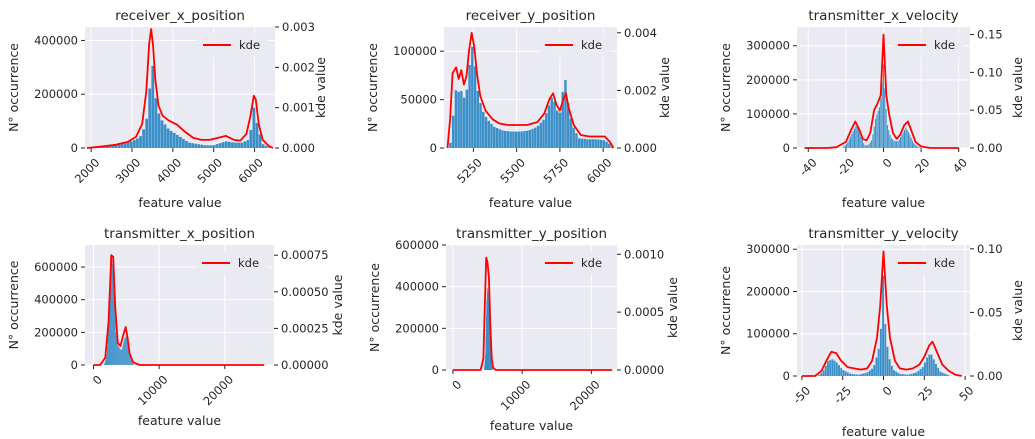  Describe the element at coordinates (644, 312) in the screenshot. I see `y2-tick-label: 0.0005` at that location.